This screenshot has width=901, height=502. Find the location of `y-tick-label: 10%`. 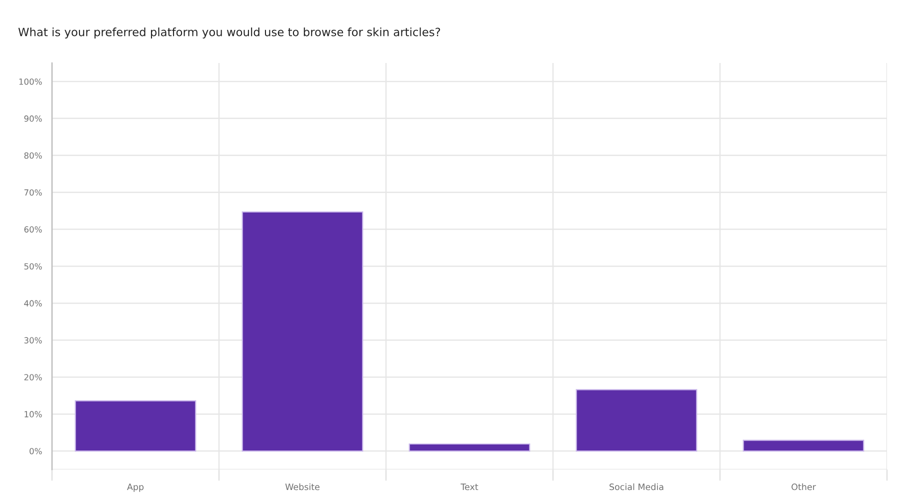

y-tick-label: 10% is located at coordinates (33, 414).